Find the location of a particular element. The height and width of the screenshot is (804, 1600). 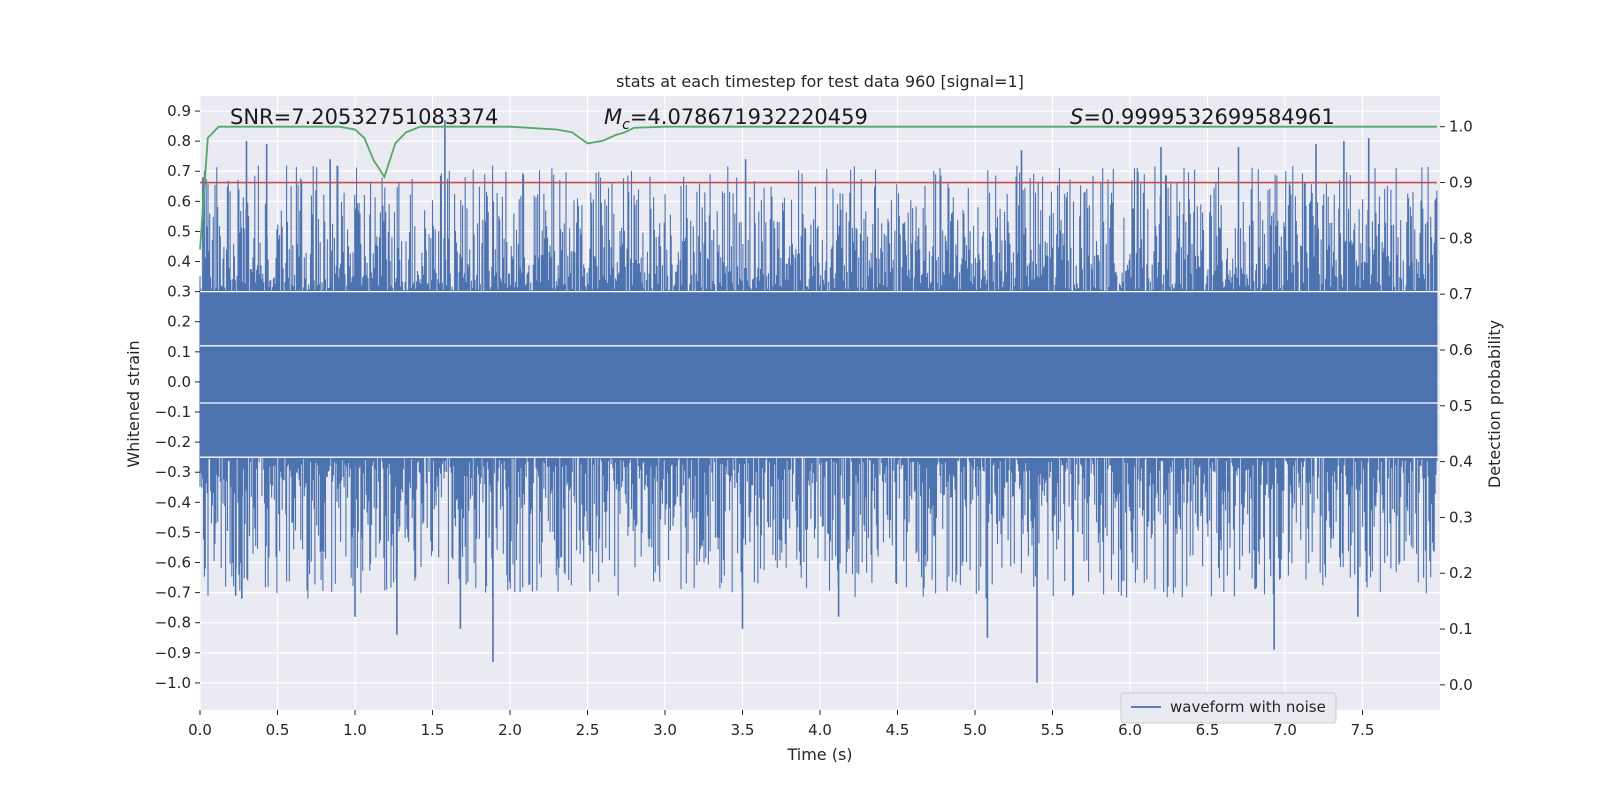

x-tick-label: 2.5 is located at coordinates (588, 730).